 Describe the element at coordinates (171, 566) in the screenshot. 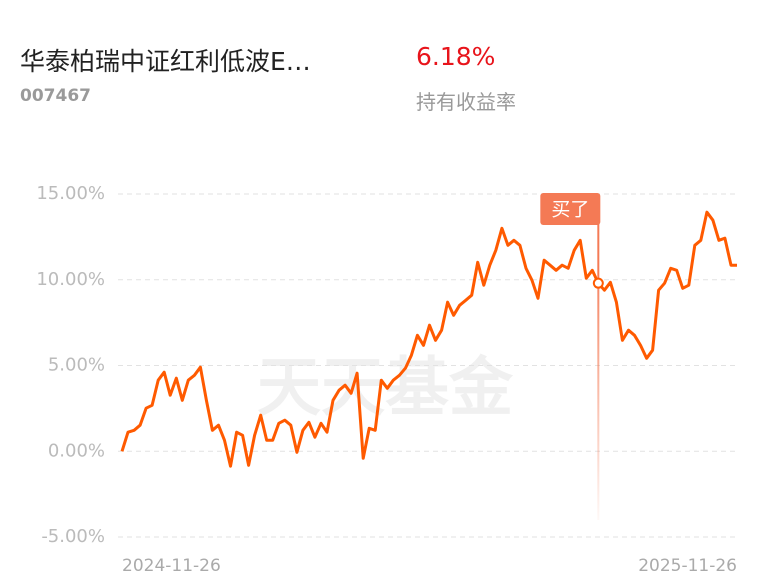

I see `x-tick-label: 2024-11-26` at that location.